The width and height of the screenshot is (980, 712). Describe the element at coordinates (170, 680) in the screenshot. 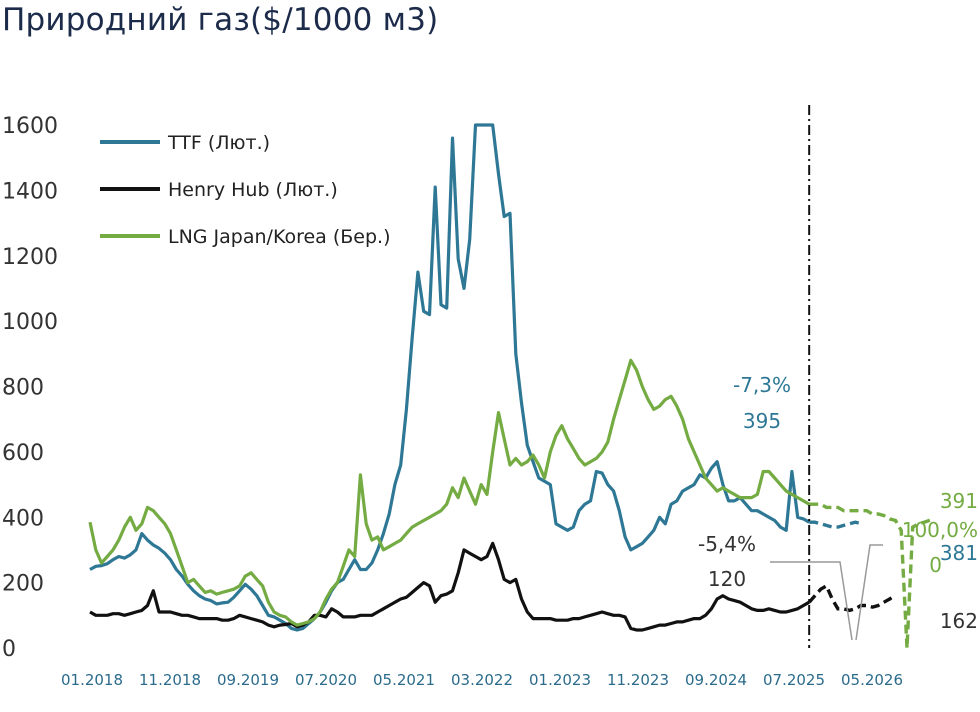

I see `x-tick-label: 11.2018` at that location.